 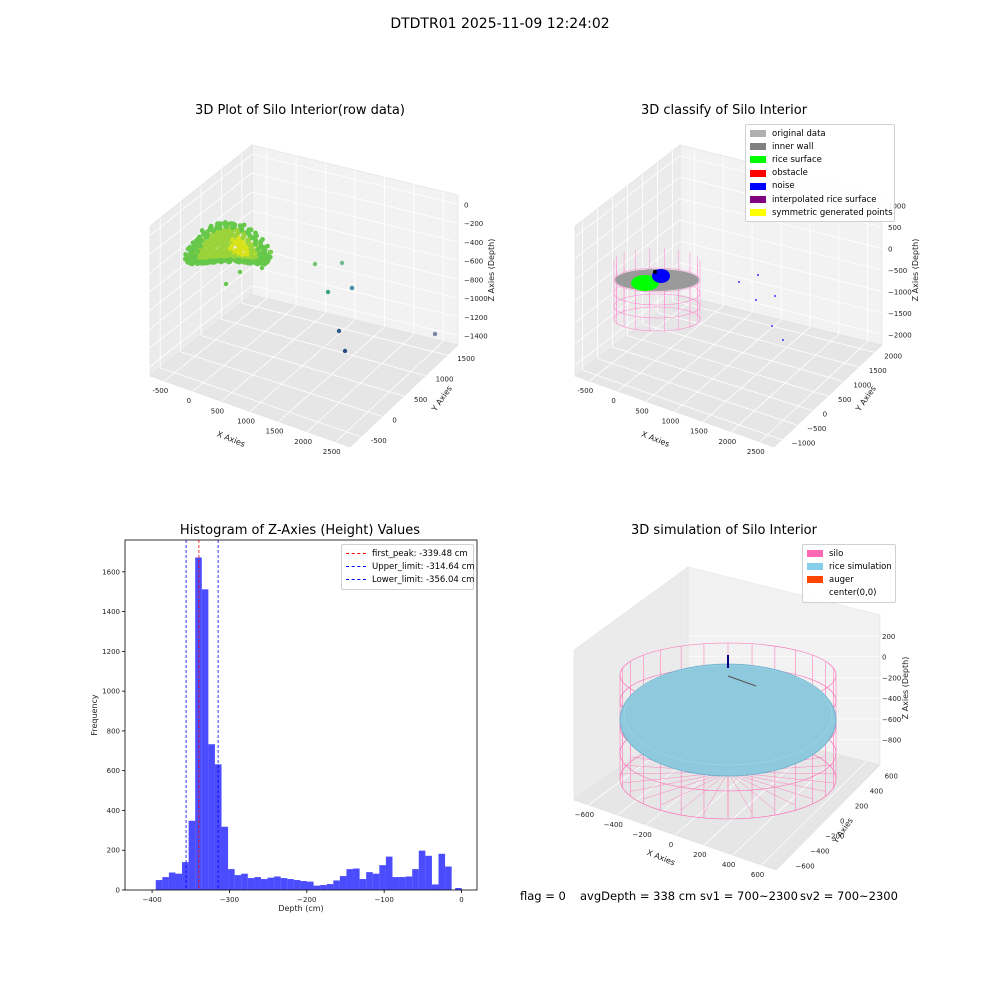 I want to click on legend-label: rice simulation, so click(x=860, y=566).